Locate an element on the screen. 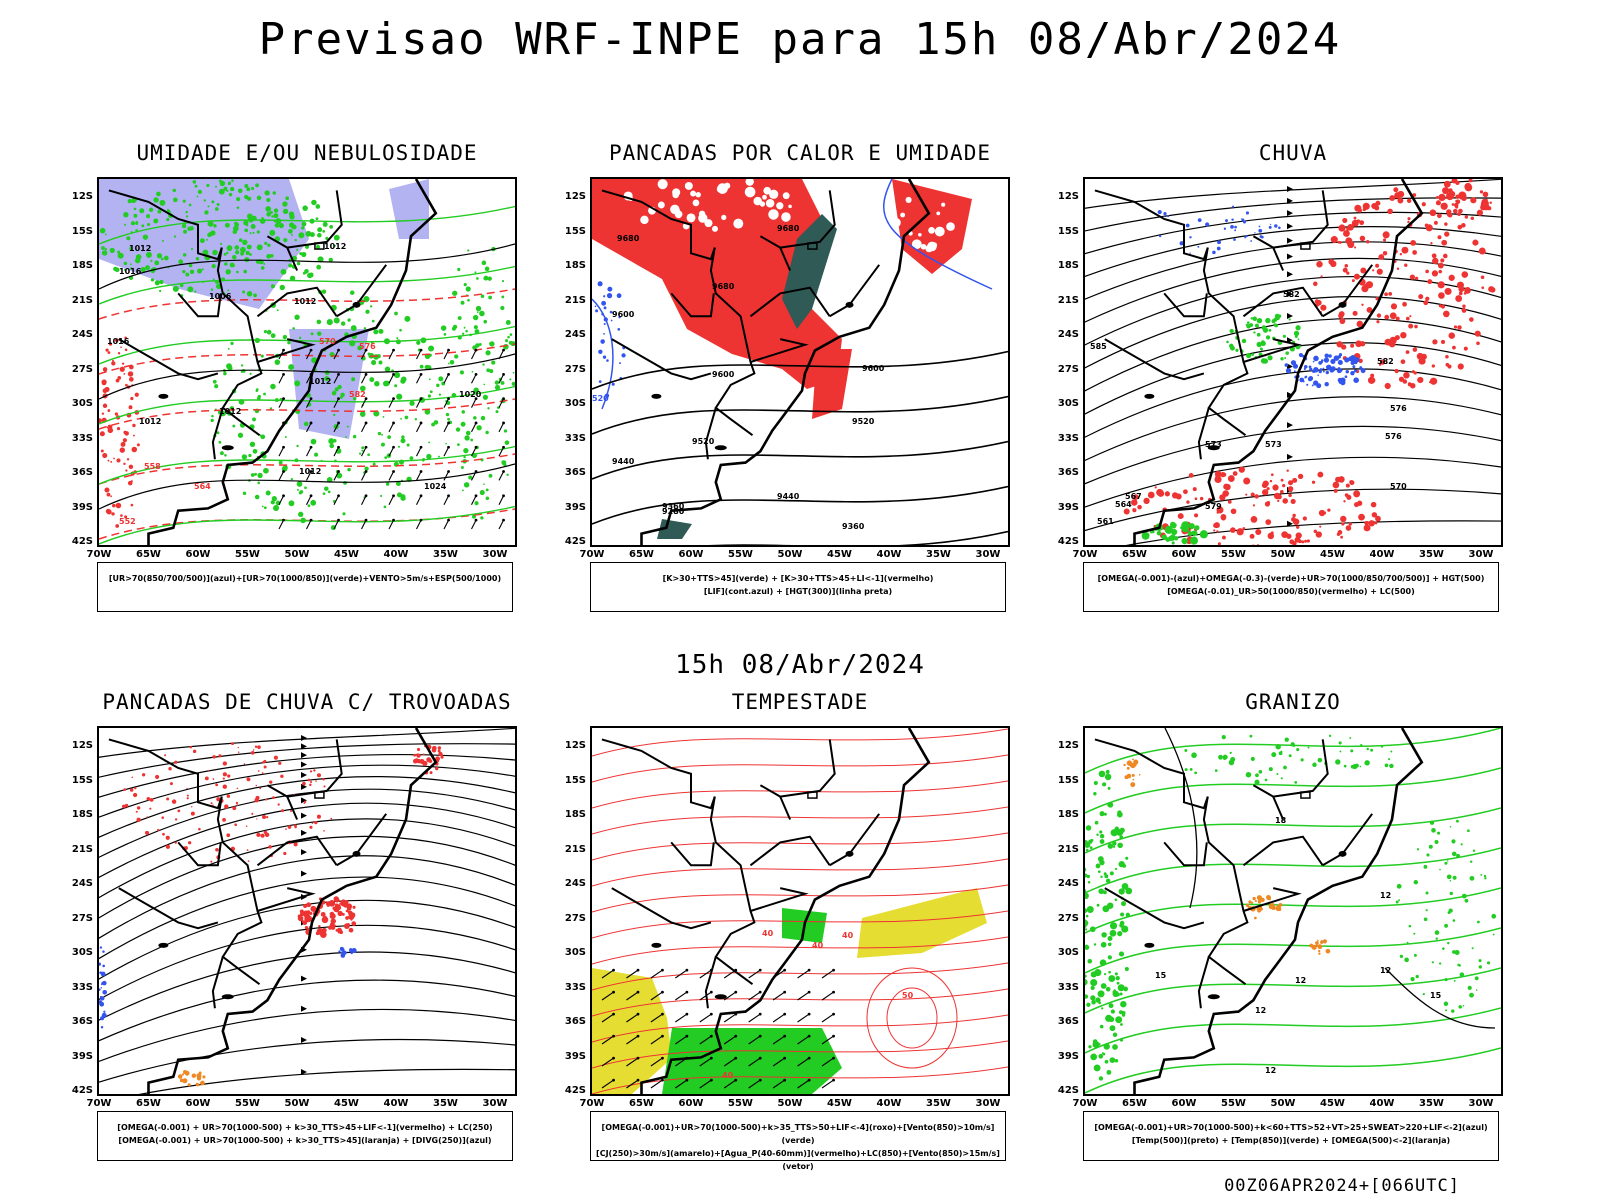  lon-tick-label: 40W is located at coordinates (396, 554).